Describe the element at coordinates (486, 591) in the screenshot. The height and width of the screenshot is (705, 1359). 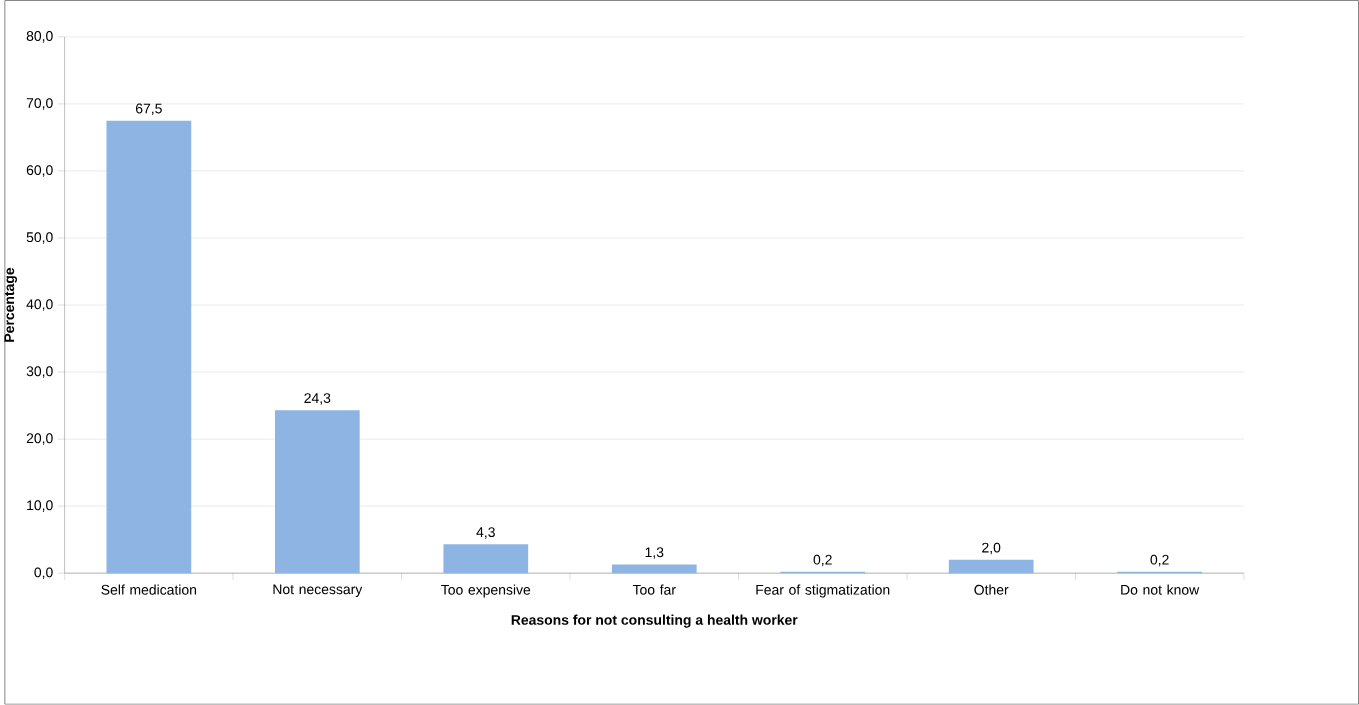
I see `x-tick-label: Too expensive` at that location.